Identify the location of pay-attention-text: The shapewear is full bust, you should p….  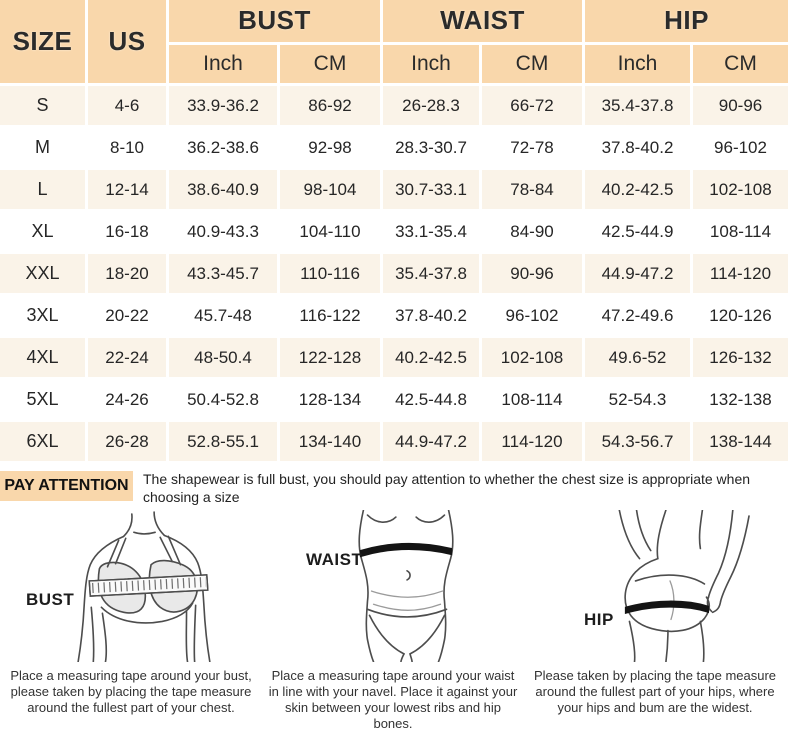
(447, 488).